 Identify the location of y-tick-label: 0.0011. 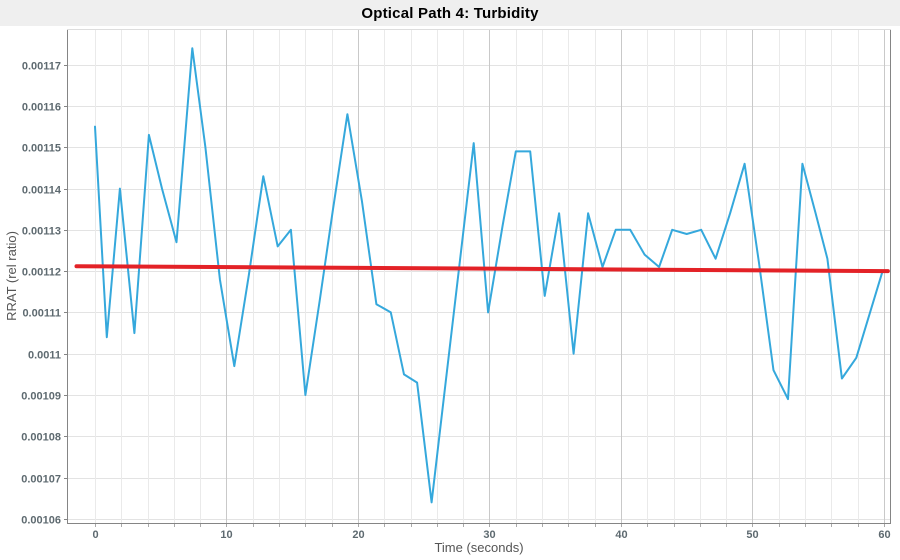
(44, 356).